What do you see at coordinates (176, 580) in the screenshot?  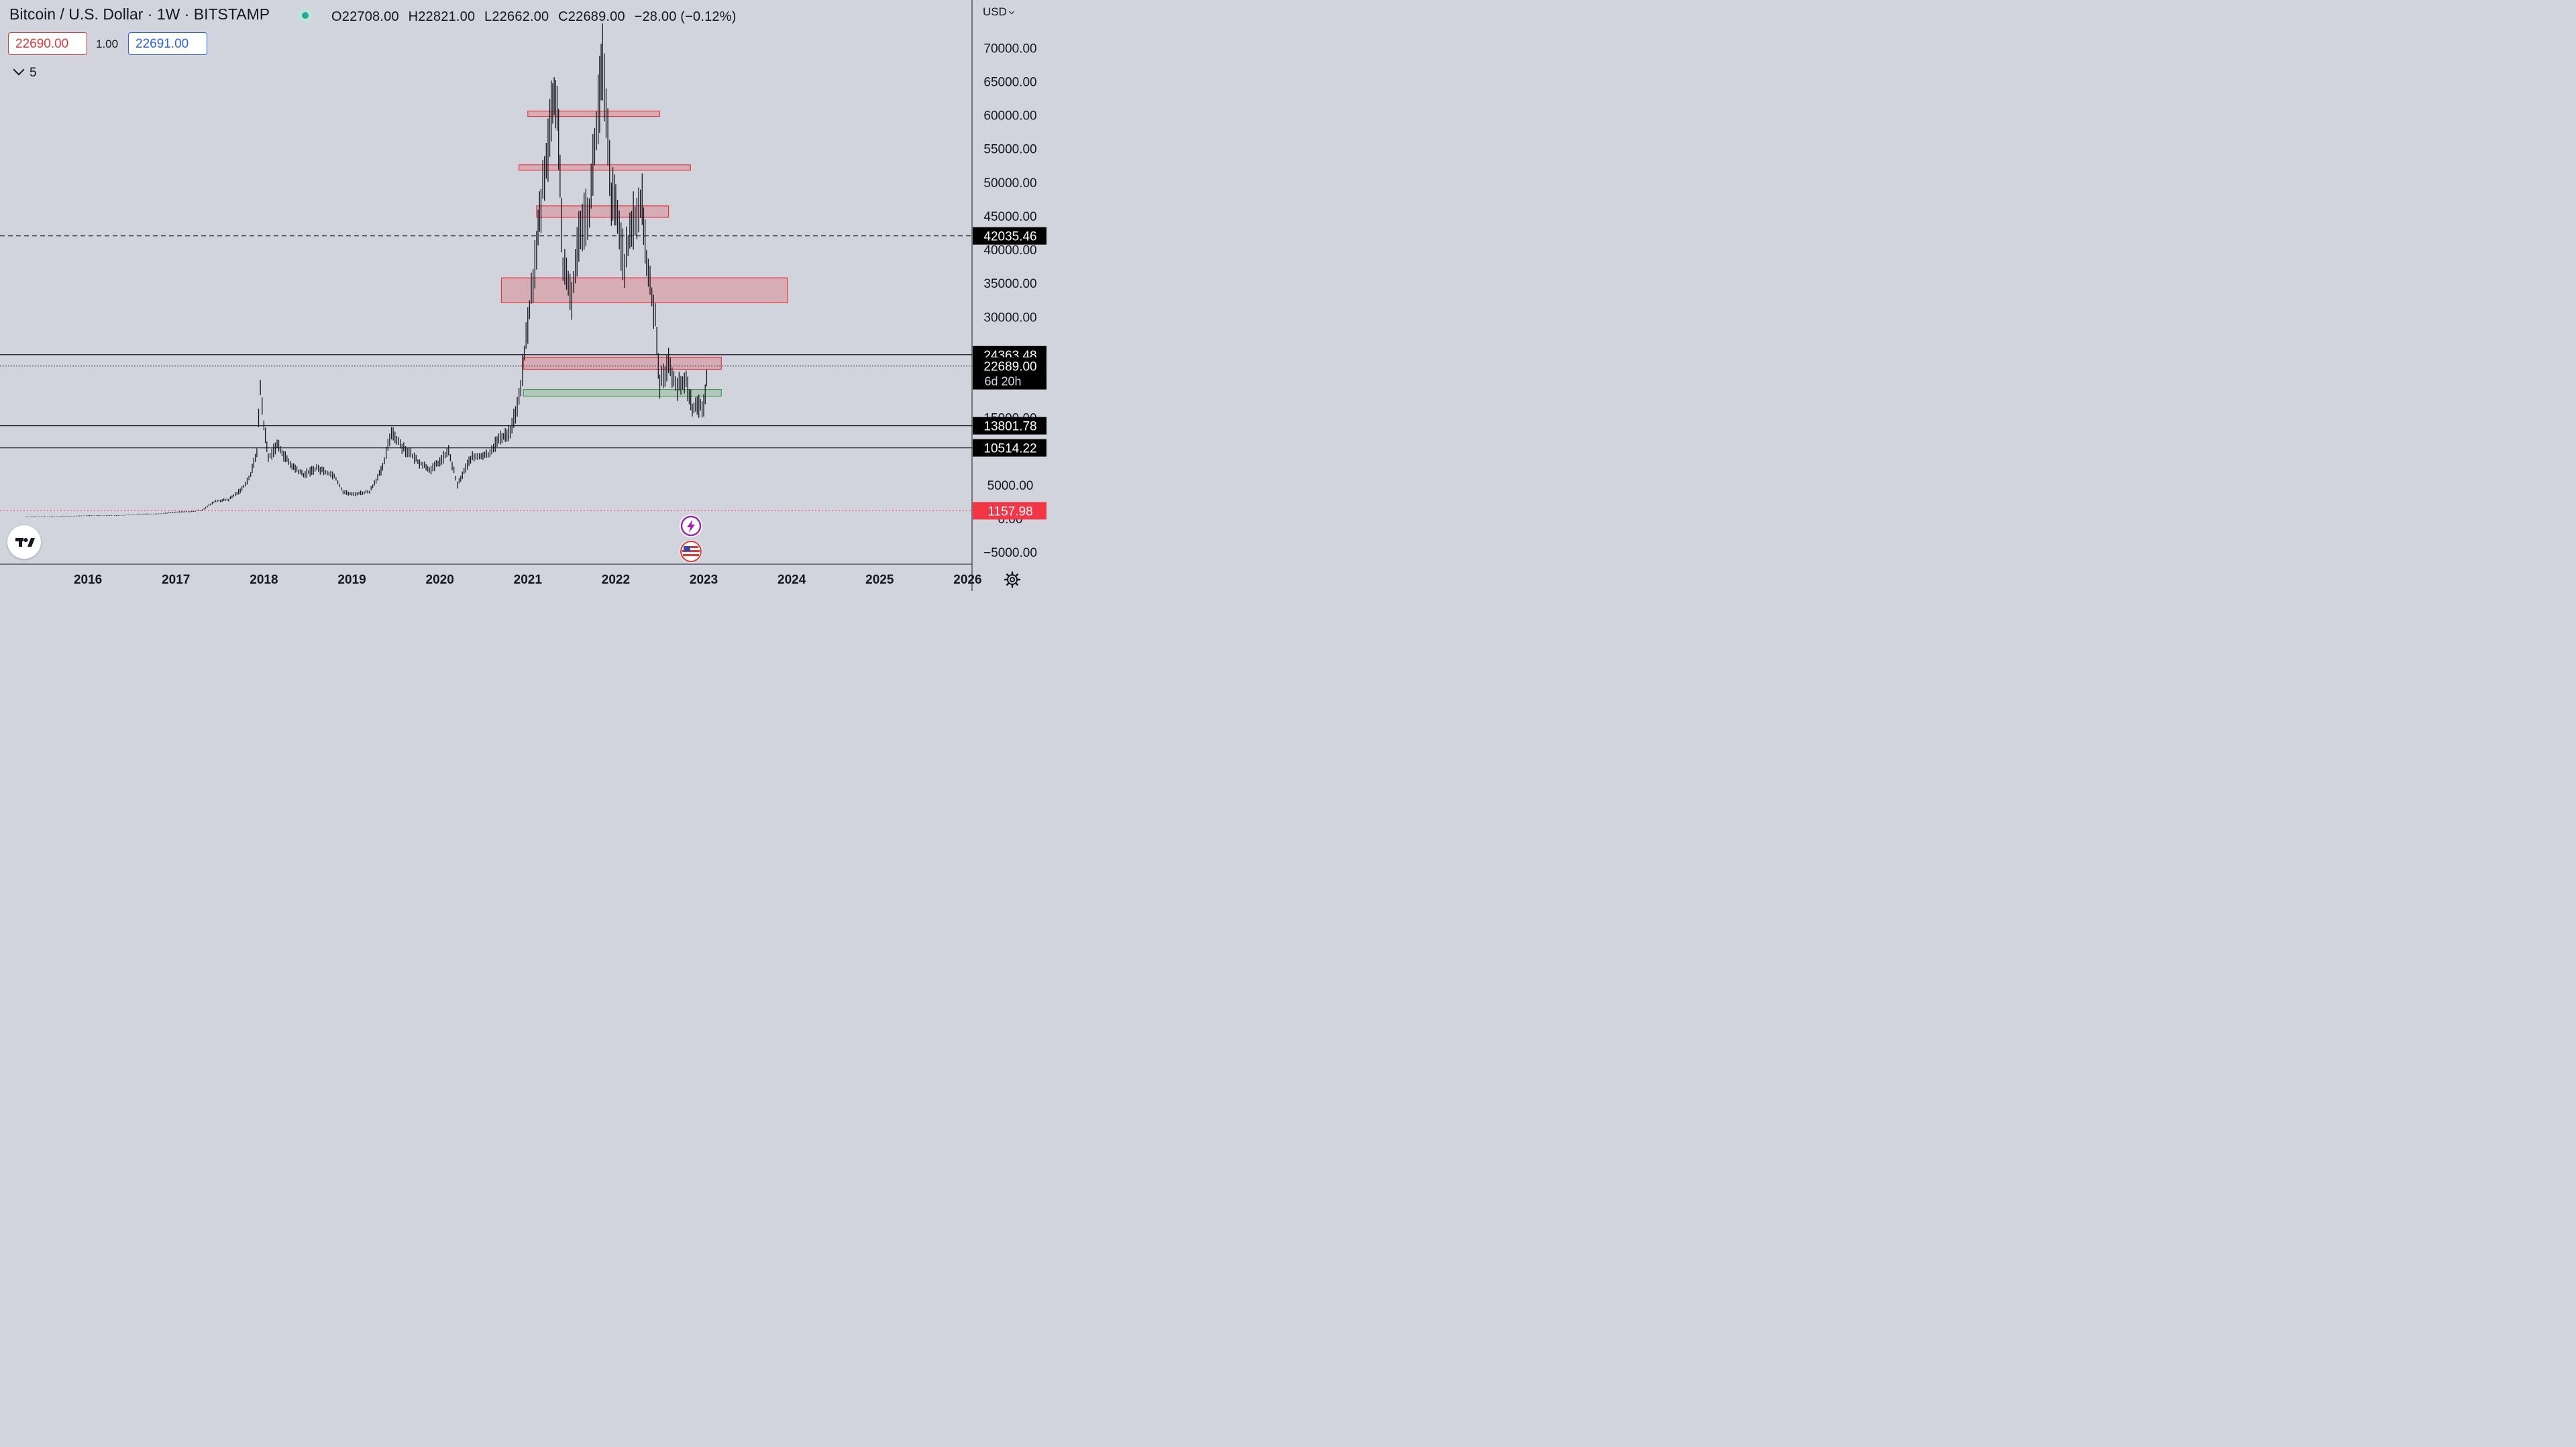 I see `time-tick-label: 2017` at bounding box center [176, 580].